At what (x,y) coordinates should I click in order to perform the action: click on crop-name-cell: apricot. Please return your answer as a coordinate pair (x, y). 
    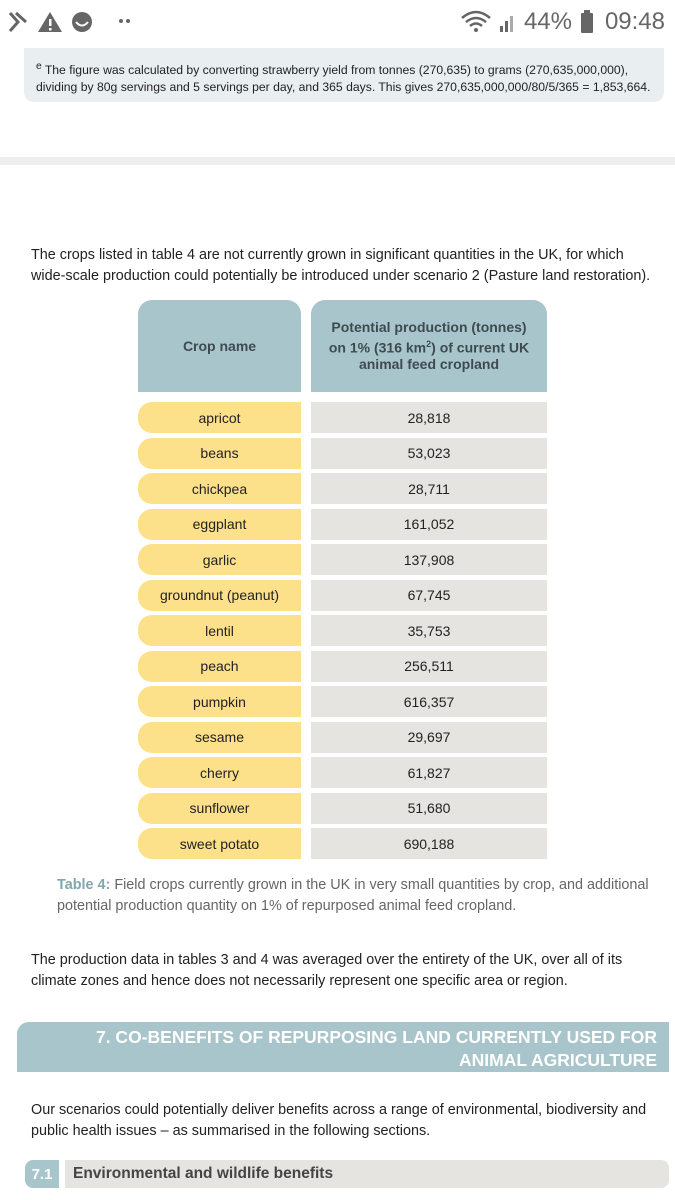
    Looking at the image, I should click on (219, 417).